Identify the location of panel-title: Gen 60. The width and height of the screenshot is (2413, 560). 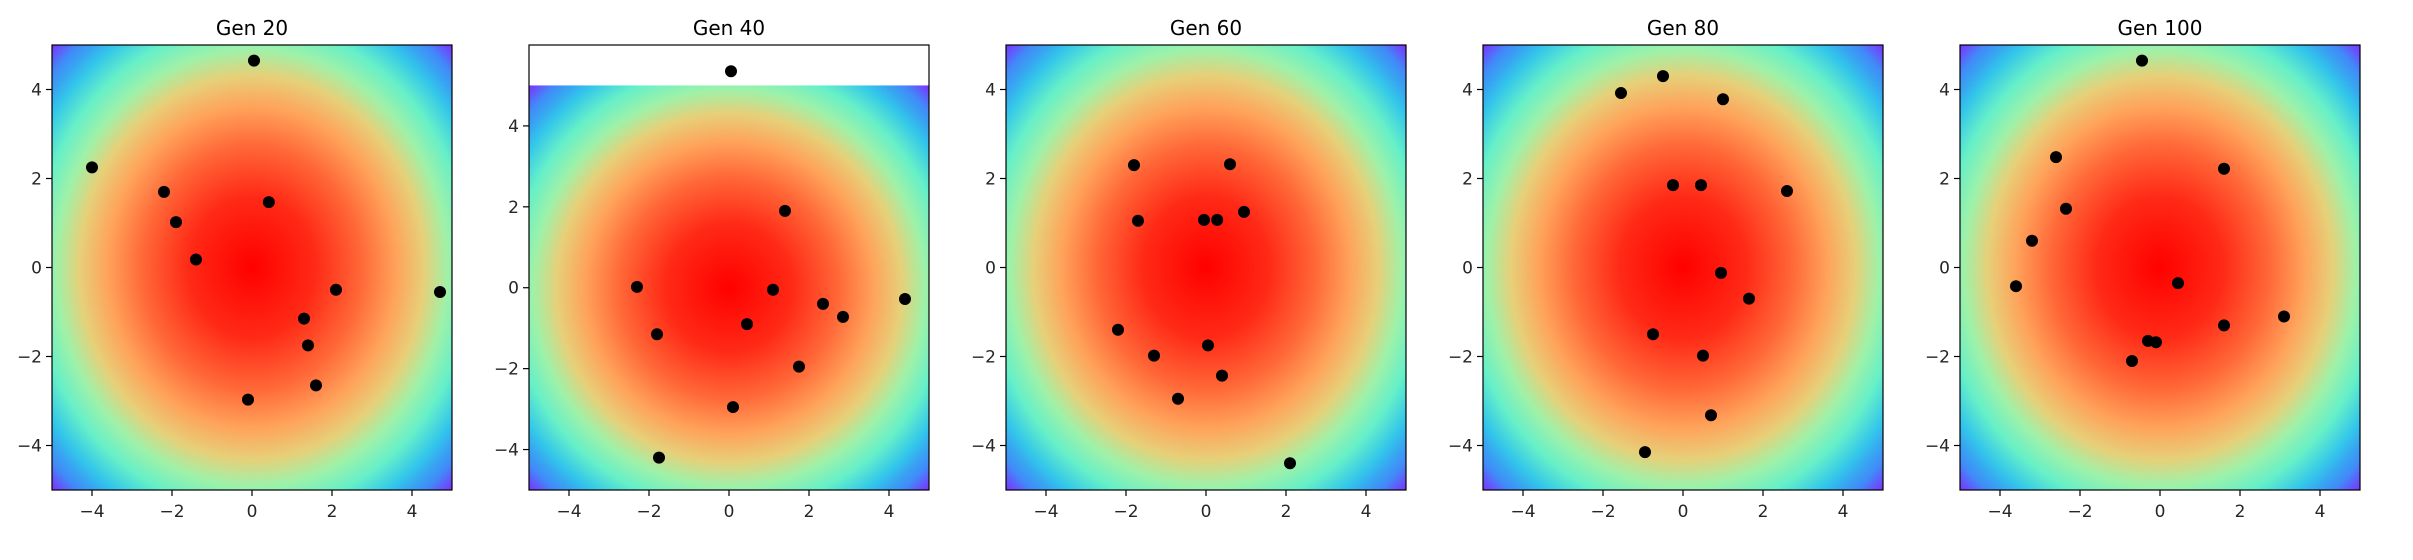
(1206, 28).